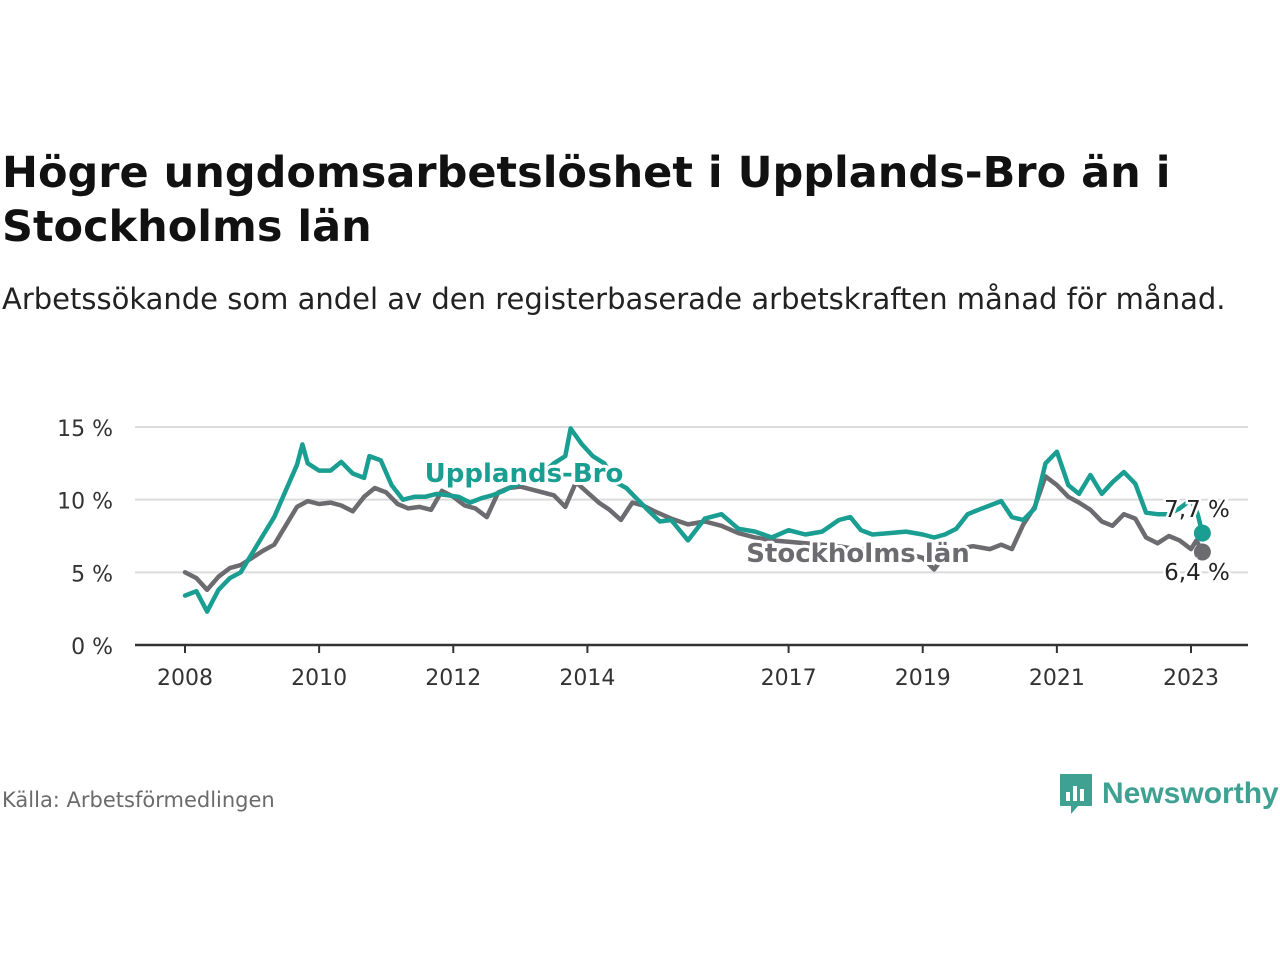  Describe the element at coordinates (1190, 793) in the screenshot. I see `brand-name: Newsworthy` at that location.